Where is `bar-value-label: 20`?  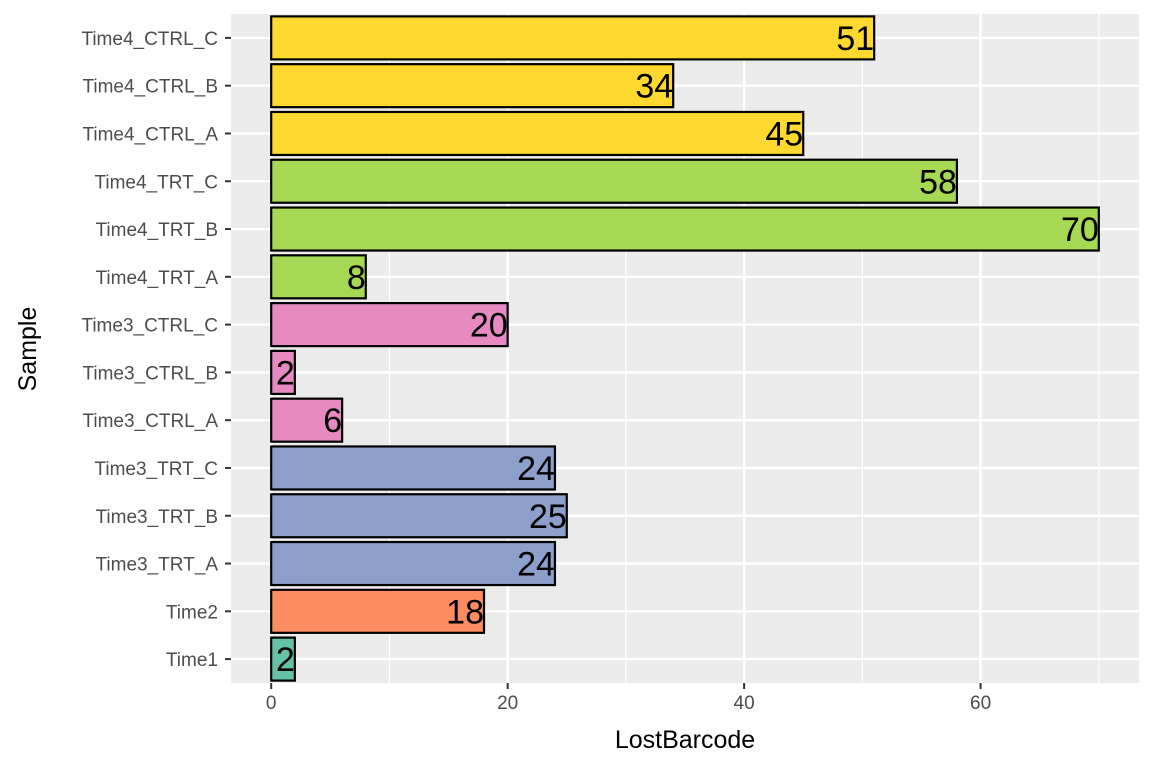
bar-value-label: 20 is located at coordinates (489, 326).